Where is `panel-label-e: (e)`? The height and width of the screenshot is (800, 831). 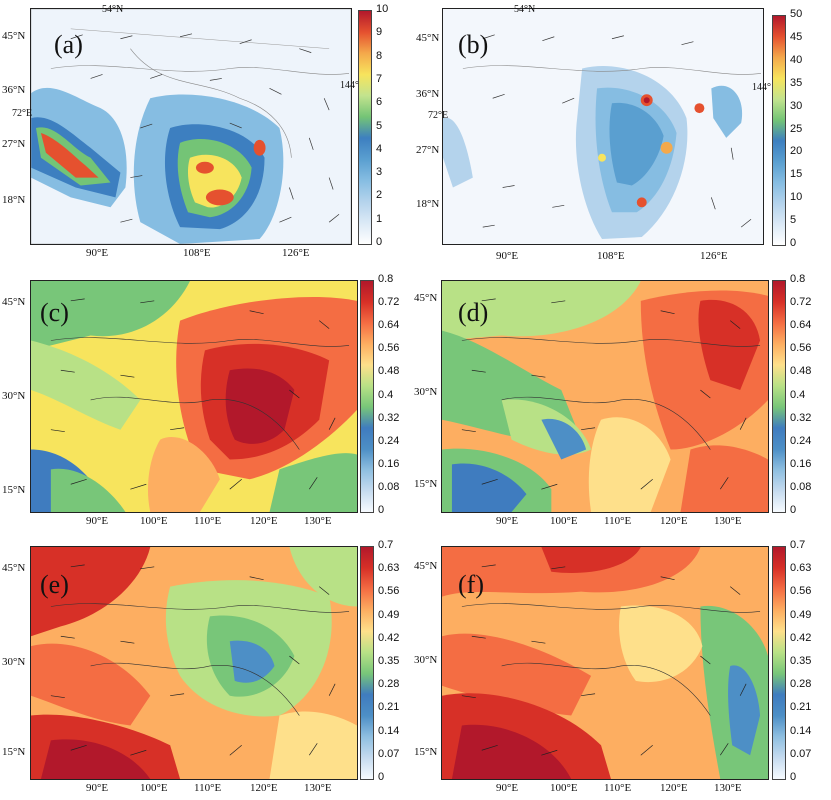
panel-label-e: (e) is located at coordinates (54, 584).